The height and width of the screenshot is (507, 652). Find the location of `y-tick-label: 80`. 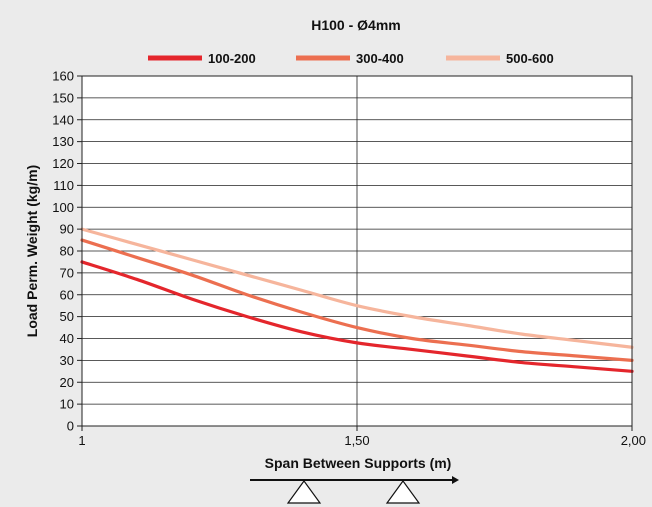

y-tick-label: 80 is located at coordinates (67, 251).